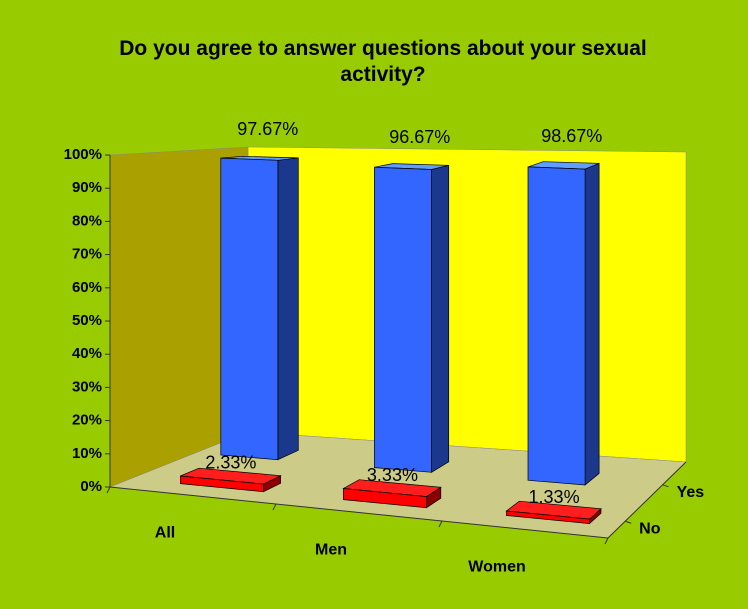  I want to click on depth-axis, so click(647, 500).